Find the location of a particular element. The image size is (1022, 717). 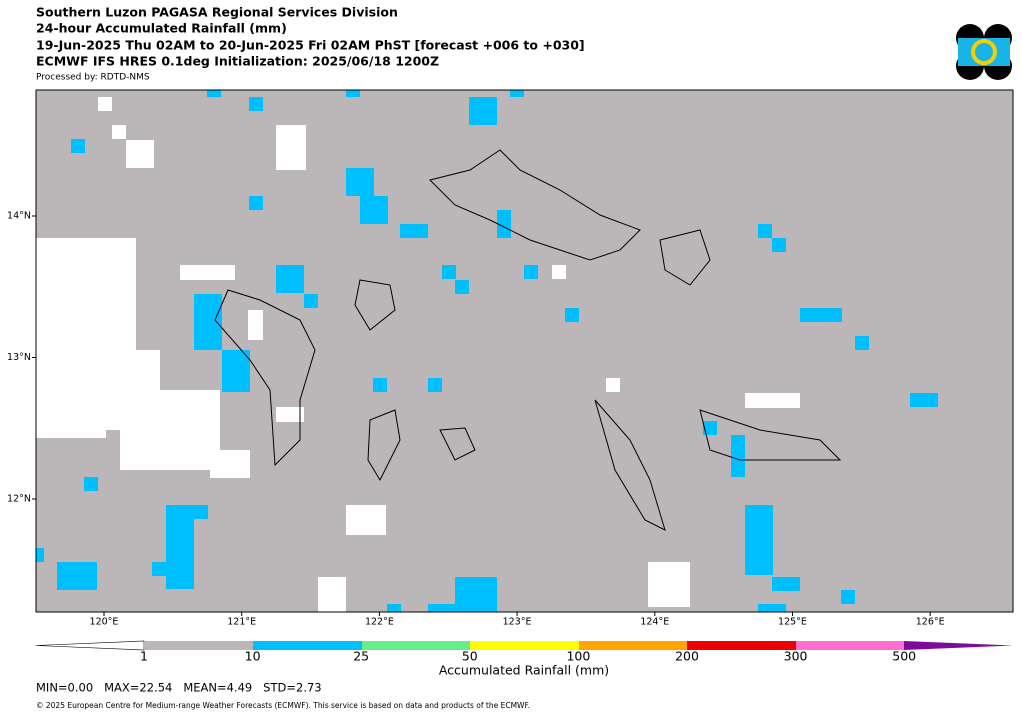

x-tick-label: 126°E is located at coordinates (930, 622).